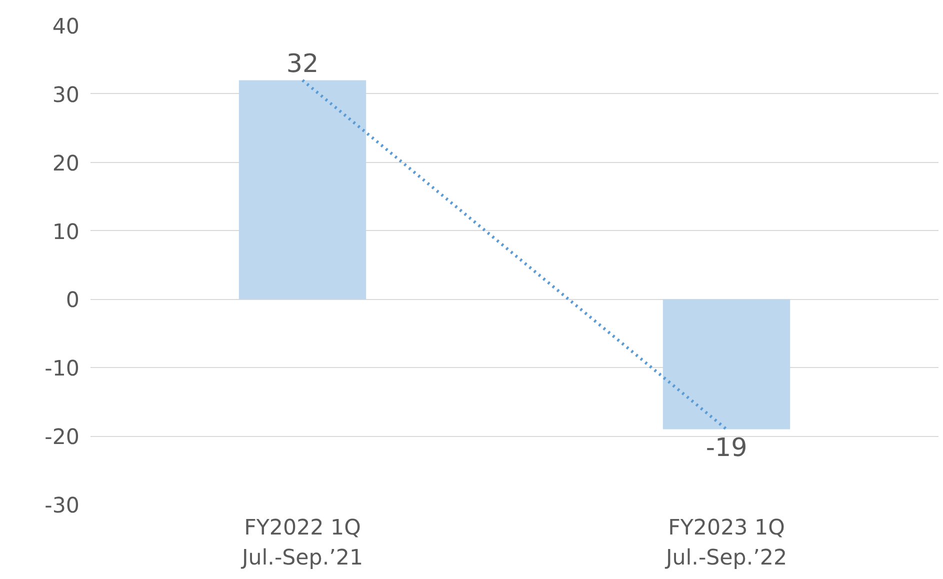 This screenshot has height=579, width=943. Describe the element at coordinates (726, 543) in the screenshot. I see `x-tick-label: FY2023 1Q Jul.-Sep.’22` at that location.